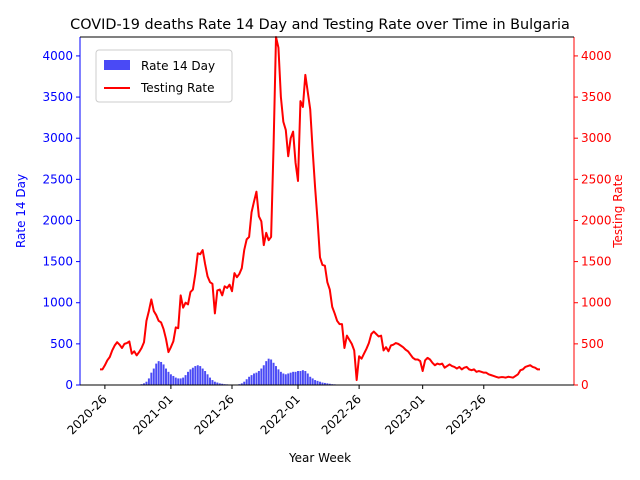 Image resolution: width=640 pixels, height=480 pixels. I want to click on y-right-tick-label: 0, so click(585, 385).